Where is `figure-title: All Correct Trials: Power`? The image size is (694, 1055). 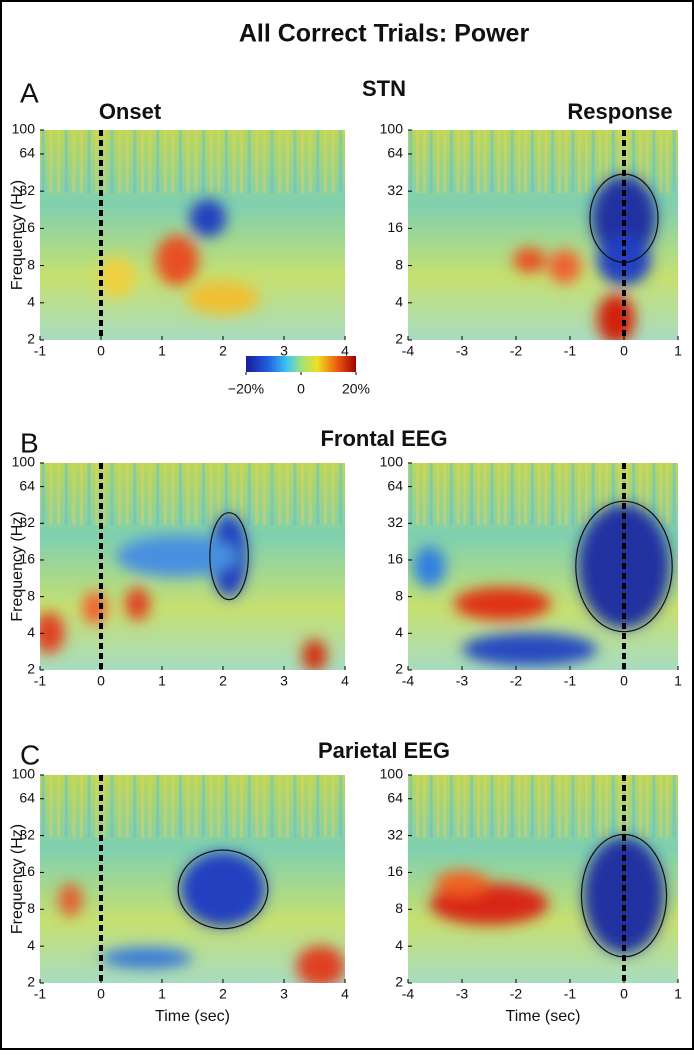 figure-title: All Correct Trials: Power is located at coordinates (384, 34).